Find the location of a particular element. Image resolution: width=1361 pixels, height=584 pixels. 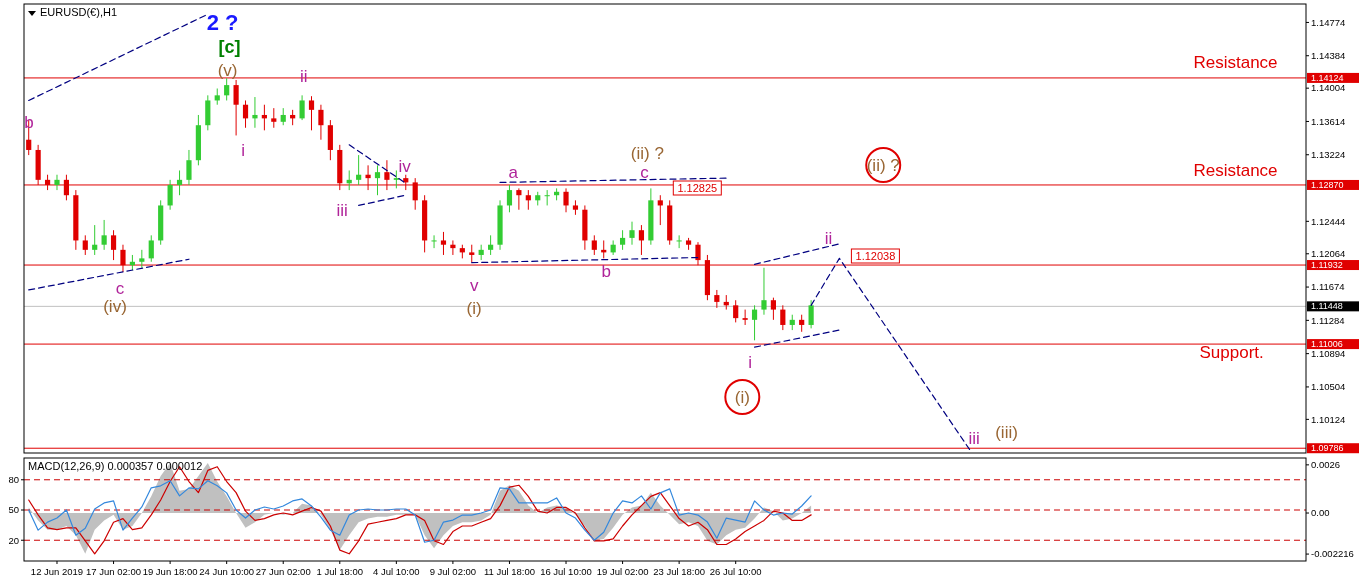

x-tick-label: 11 Jul 18:00 is located at coordinates (509, 571).